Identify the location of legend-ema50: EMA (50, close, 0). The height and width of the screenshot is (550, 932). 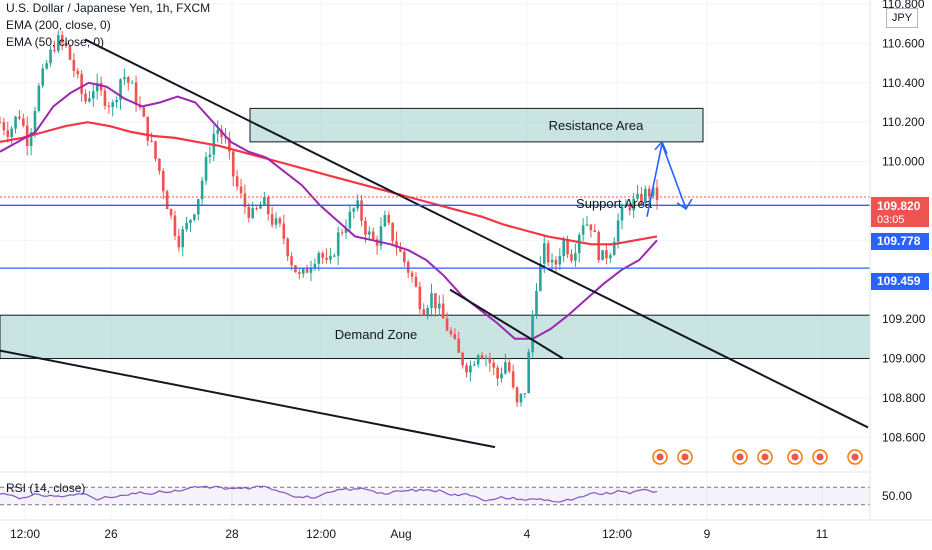
(55, 42).